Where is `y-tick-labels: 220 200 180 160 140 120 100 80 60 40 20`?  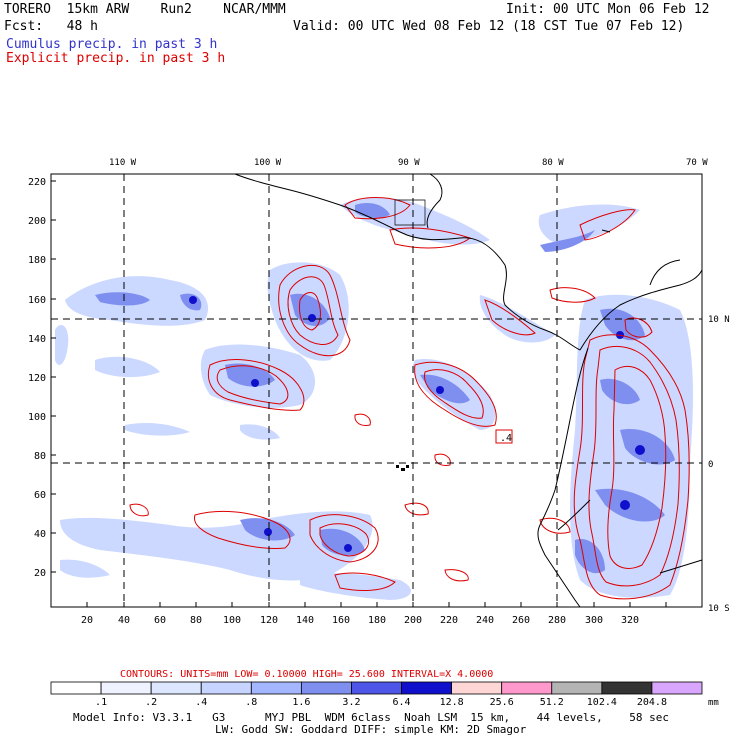 y-tick-labels: 220 200 180 160 140 120 100 80 60 40 20 is located at coordinates (37, 378).